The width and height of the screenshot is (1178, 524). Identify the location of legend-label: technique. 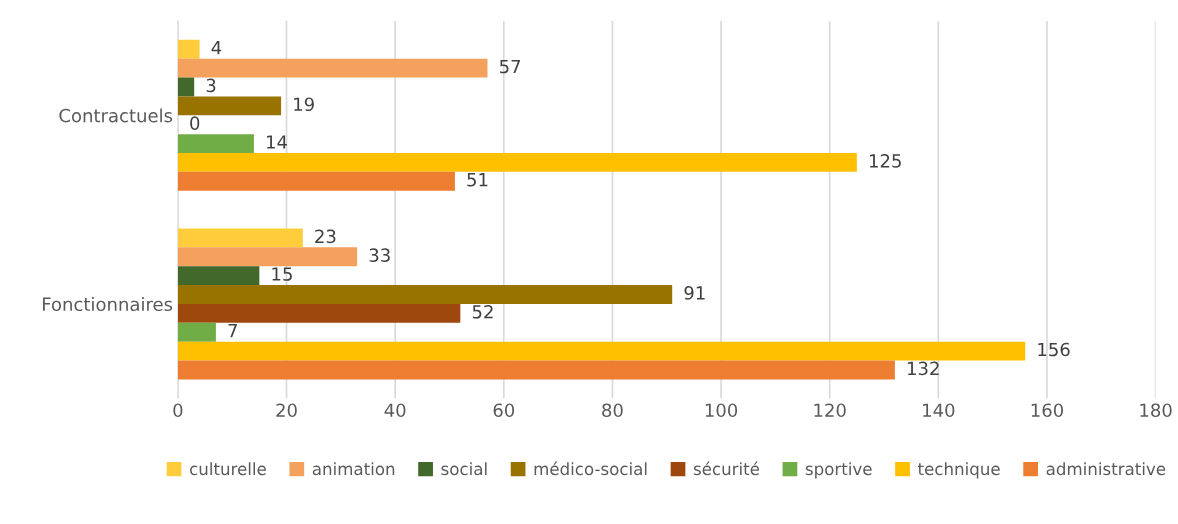
(958, 470).